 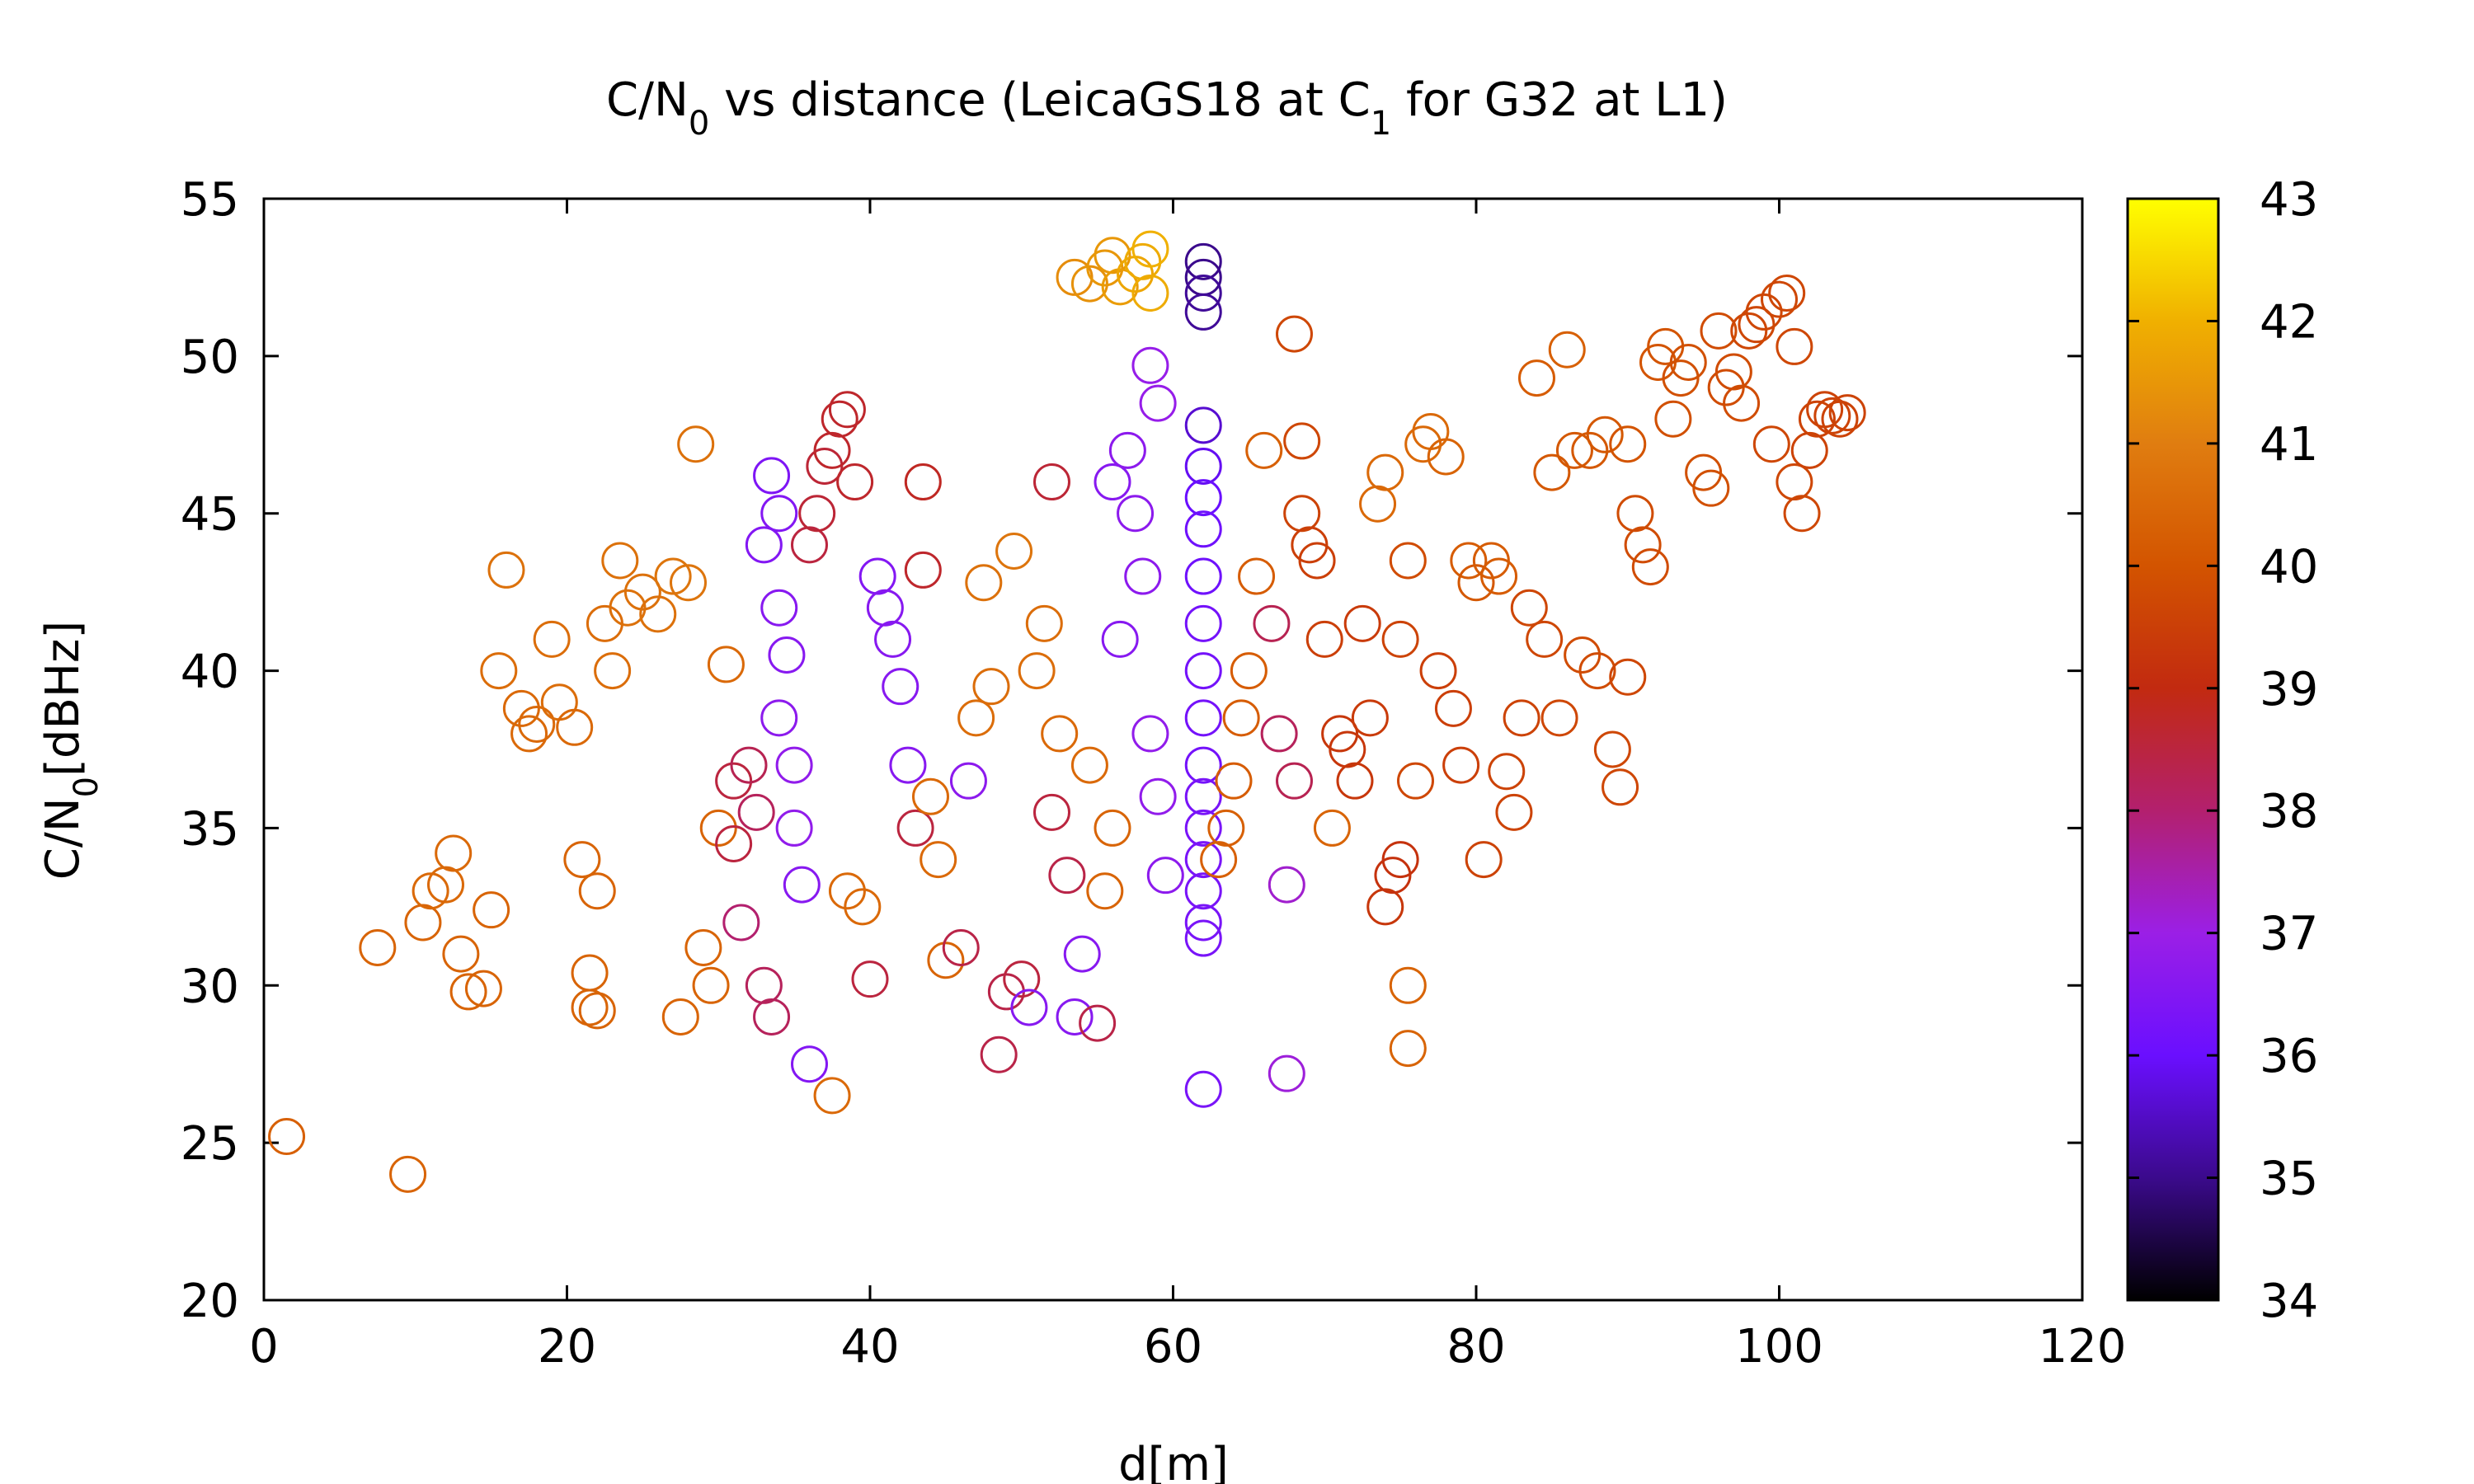 I want to click on colorbar-tick-label: 37, so click(x=2289, y=934).